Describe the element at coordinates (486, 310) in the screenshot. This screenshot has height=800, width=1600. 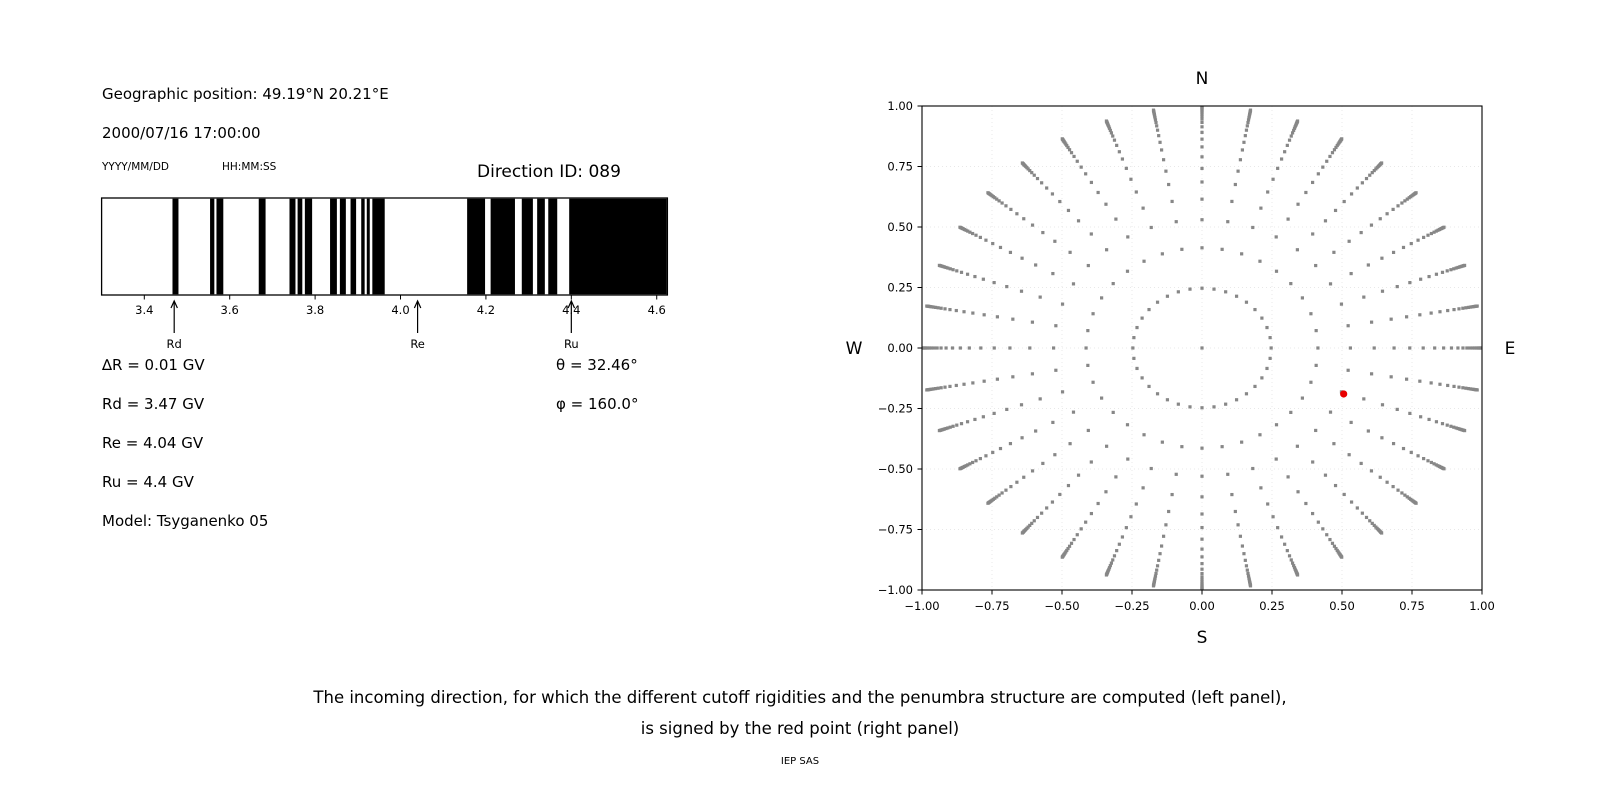
I see `x-tick-label: 4.2` at that location.